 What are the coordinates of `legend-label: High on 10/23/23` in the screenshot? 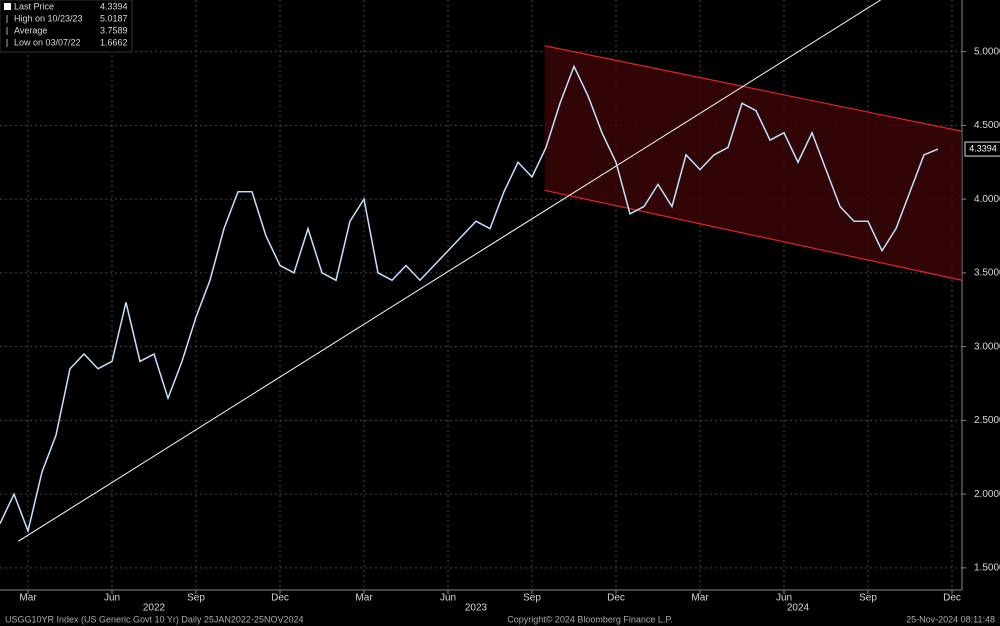 It's located at (48, 18).